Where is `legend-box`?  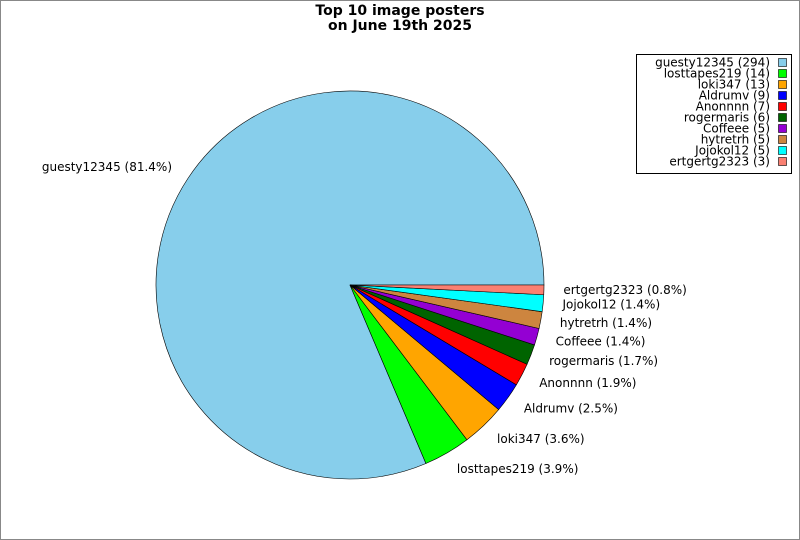
legend-box is located at coordinates (714, 114).